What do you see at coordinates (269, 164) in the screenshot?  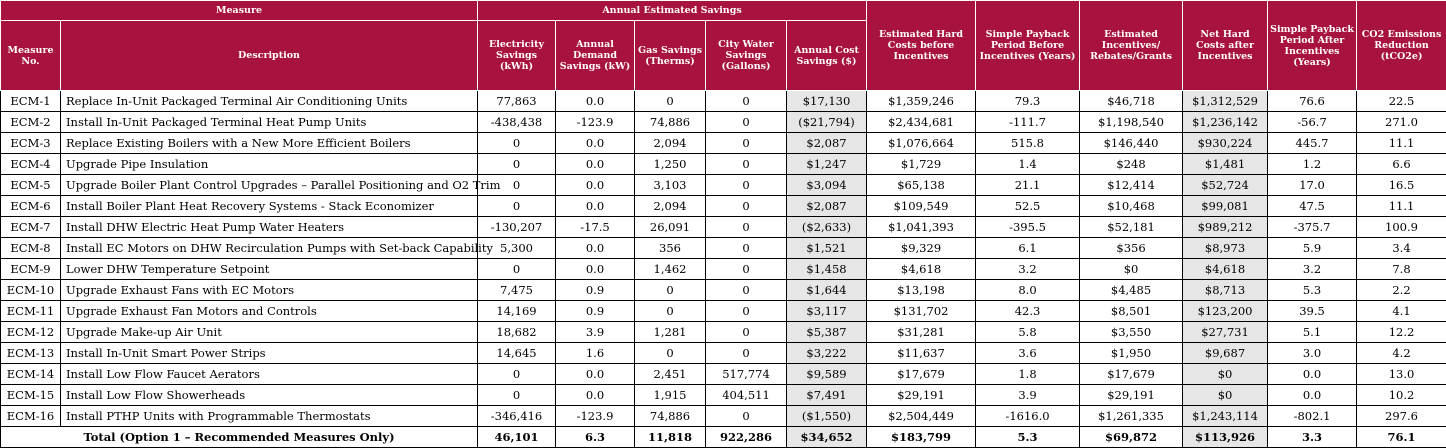 I see `cell-description: Upgrade Pipe Insulation` at bounding box center [269, 164].